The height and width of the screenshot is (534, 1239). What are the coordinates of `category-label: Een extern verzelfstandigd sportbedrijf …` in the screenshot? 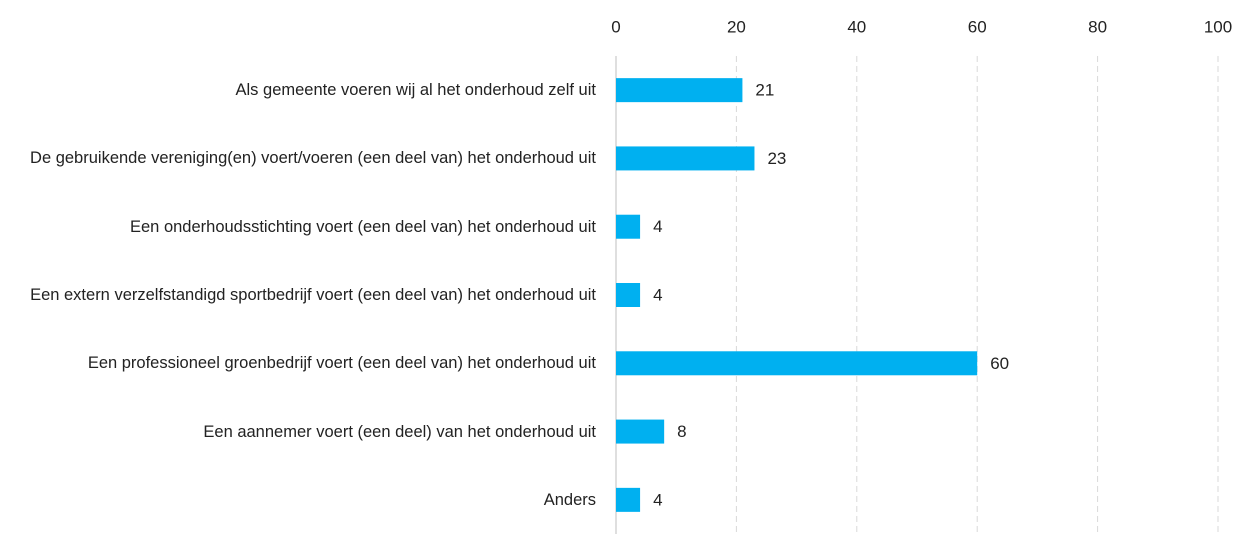 It's located at (313, 295).